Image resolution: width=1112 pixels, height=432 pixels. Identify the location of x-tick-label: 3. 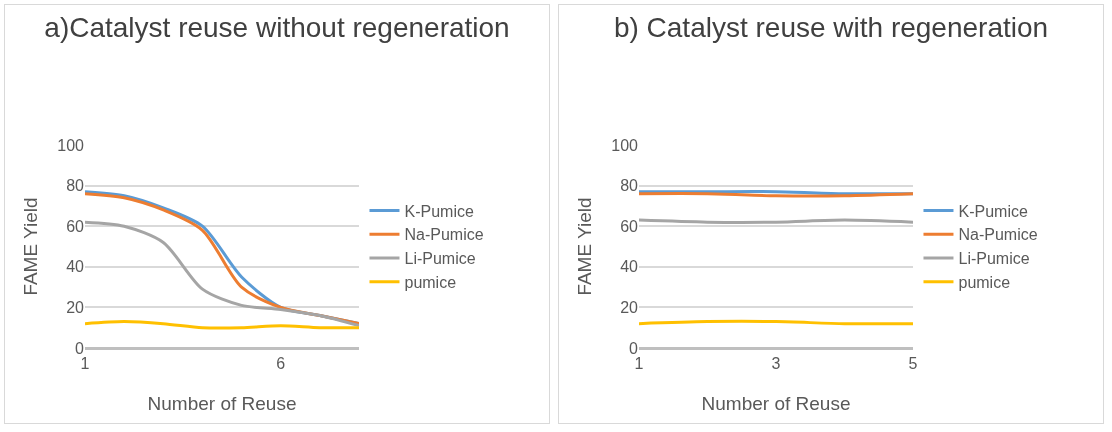
(776, 364).